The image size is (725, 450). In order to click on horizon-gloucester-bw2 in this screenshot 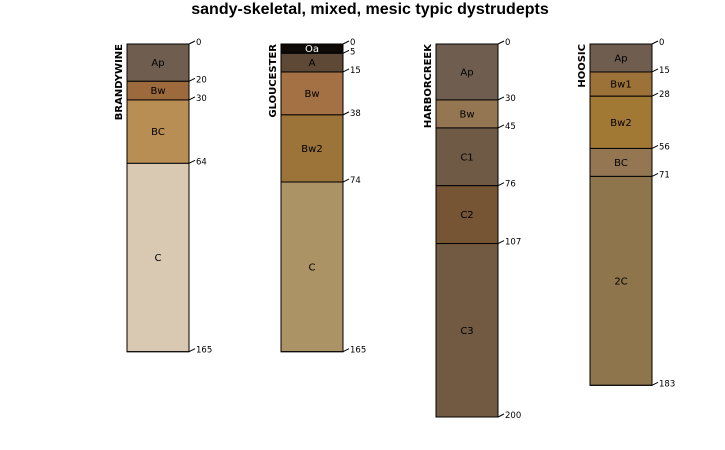, I will do `click(312, 148)`.